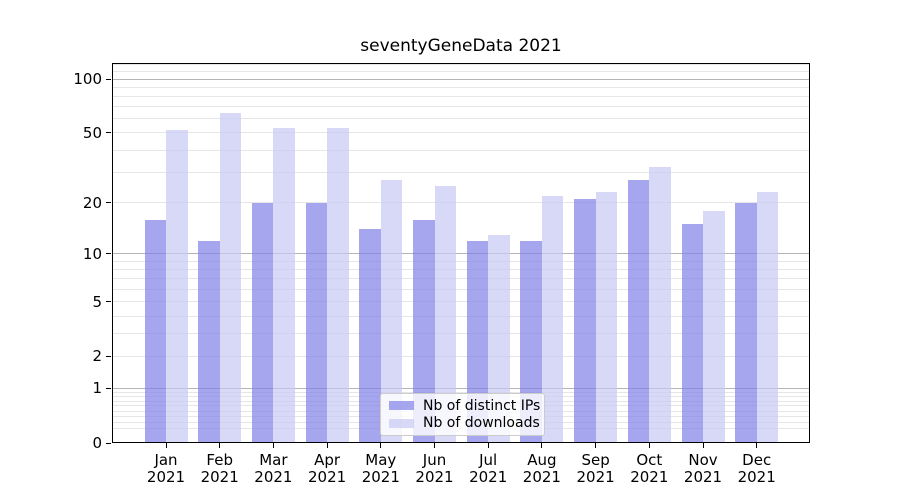  I want to click on x-tick-label: Nov 2021, so click(703, 468).